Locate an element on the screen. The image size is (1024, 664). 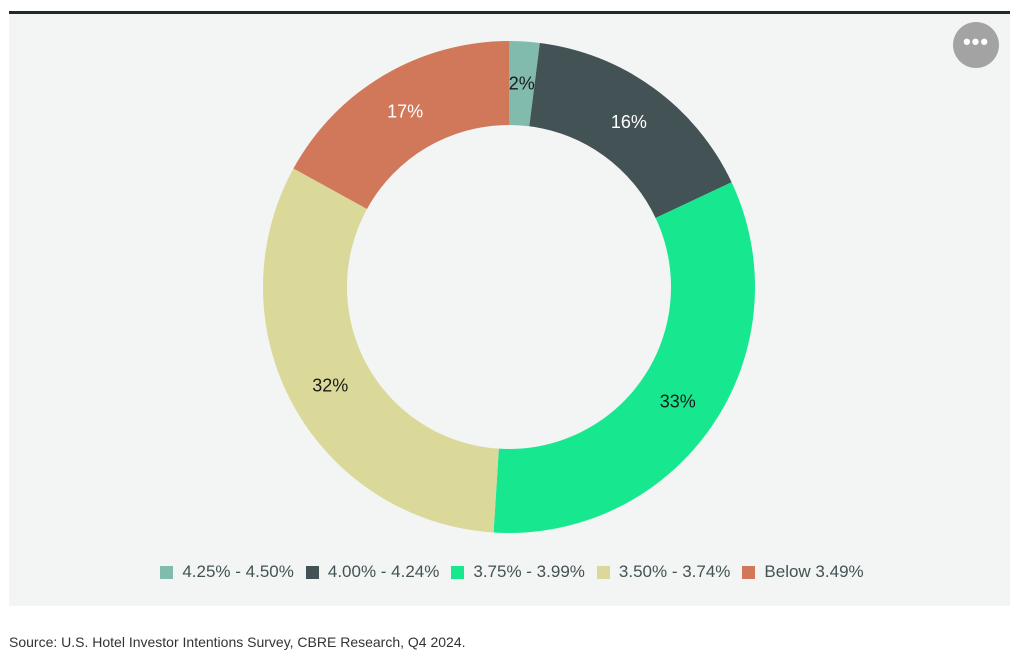
data-label: 17% is located at coordinates (405, 111).